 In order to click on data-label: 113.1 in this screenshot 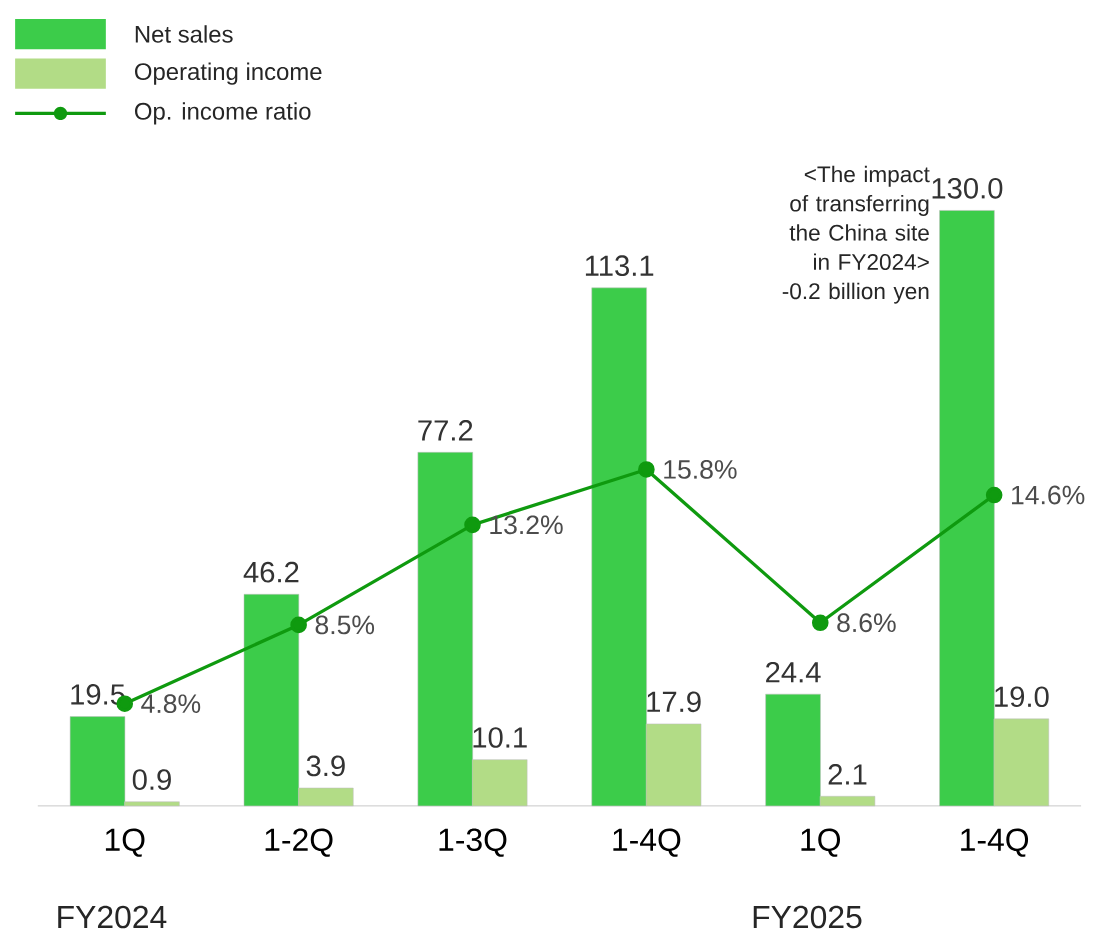, I will do `click(619, 266)`.